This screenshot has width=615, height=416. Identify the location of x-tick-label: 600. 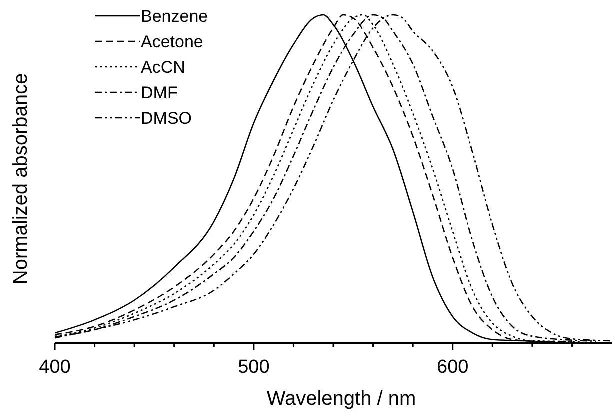
(453, 367).